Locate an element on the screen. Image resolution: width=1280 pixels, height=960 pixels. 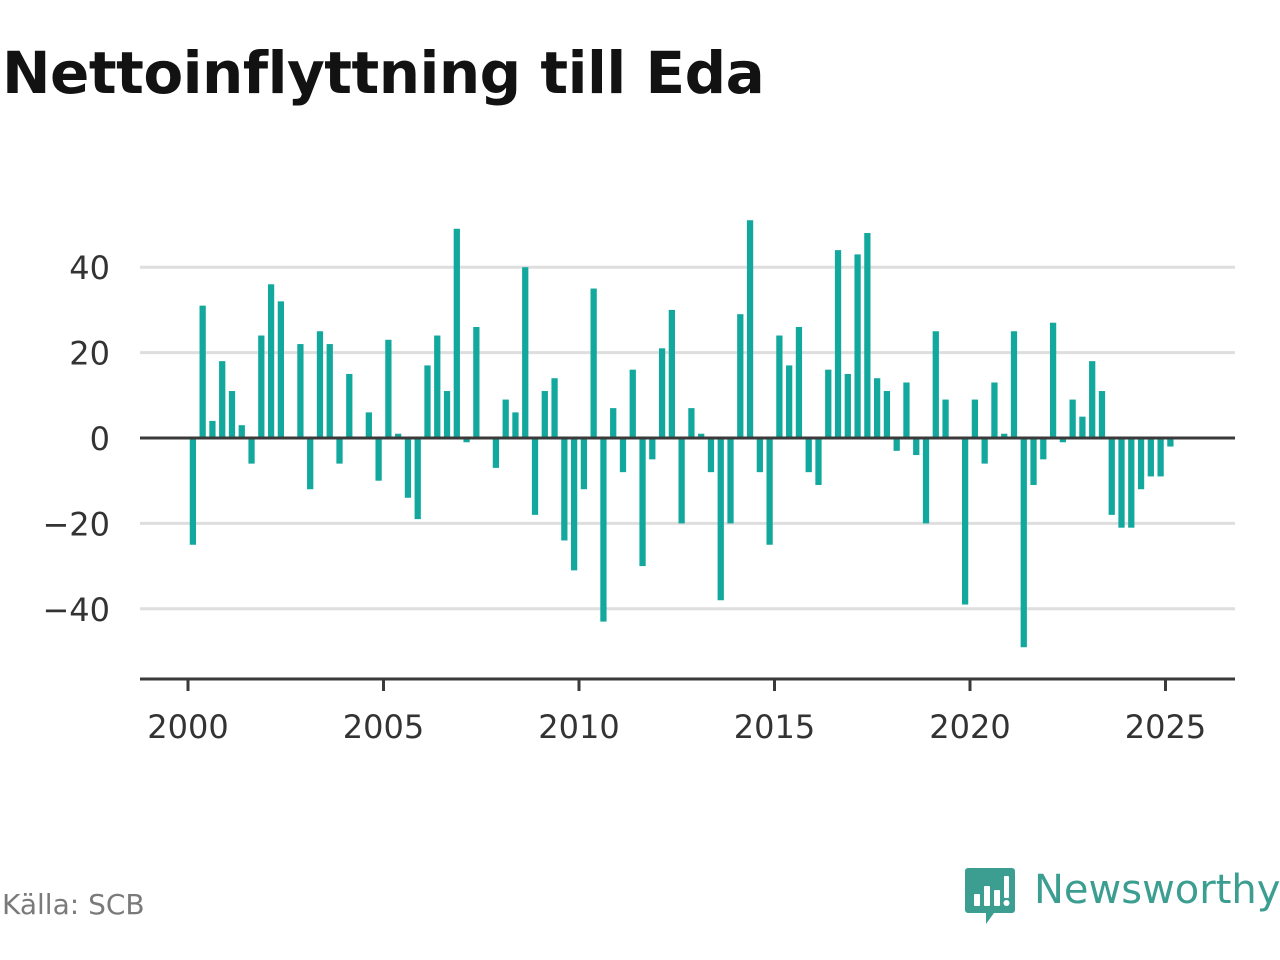
y-tick-label: −20 is located at coordinates (76, 524).